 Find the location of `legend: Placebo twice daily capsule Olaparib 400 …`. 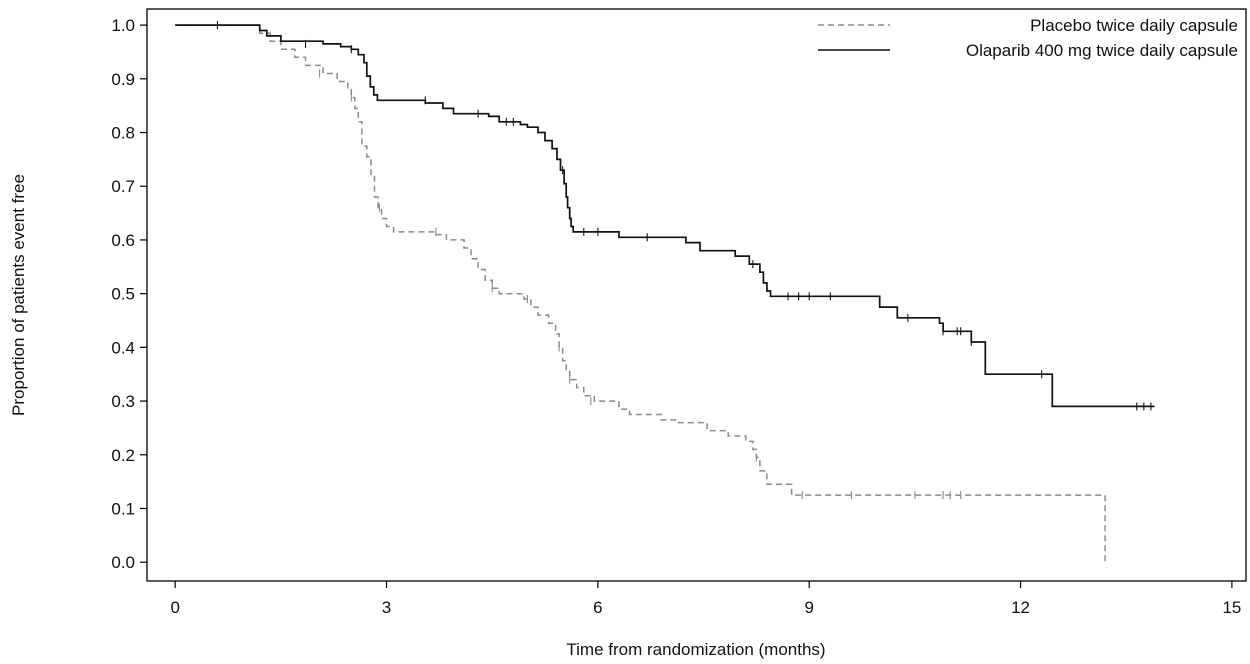

legend: Placebo twice daily capsule Olaparib 400 … is located at coordinates (1028, 38).